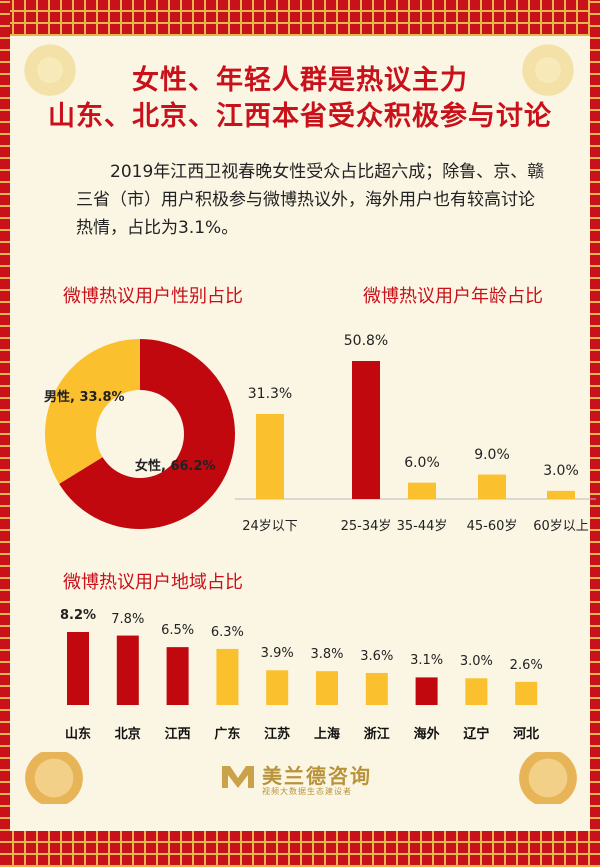 The image size is (600, 867). What do you see at coordinates (476, 734) in the screenshot?
I see `region-category-label: 辽宁` at bounding box center [476, 734].